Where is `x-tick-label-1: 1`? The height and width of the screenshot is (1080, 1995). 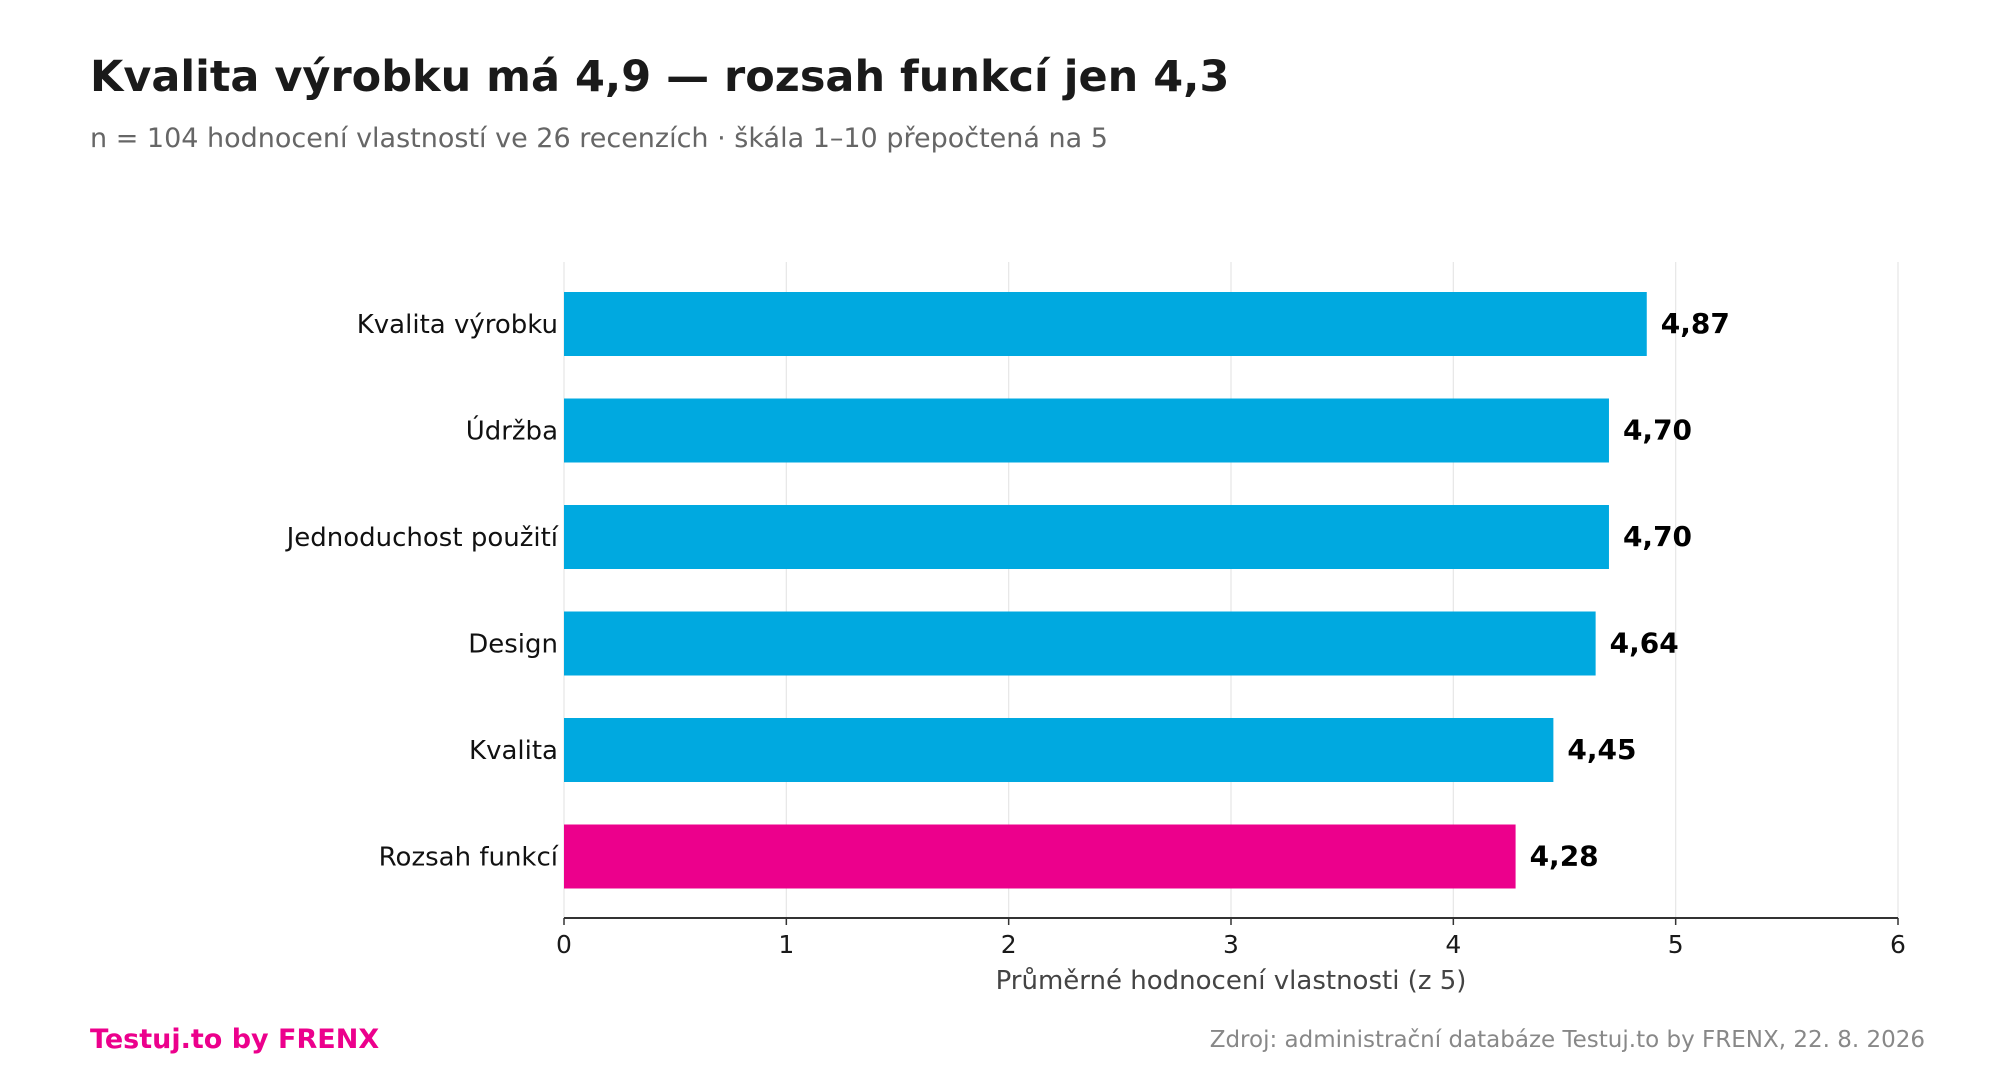
x-tick-label-1: 1 is located at coordinates (786, 944).